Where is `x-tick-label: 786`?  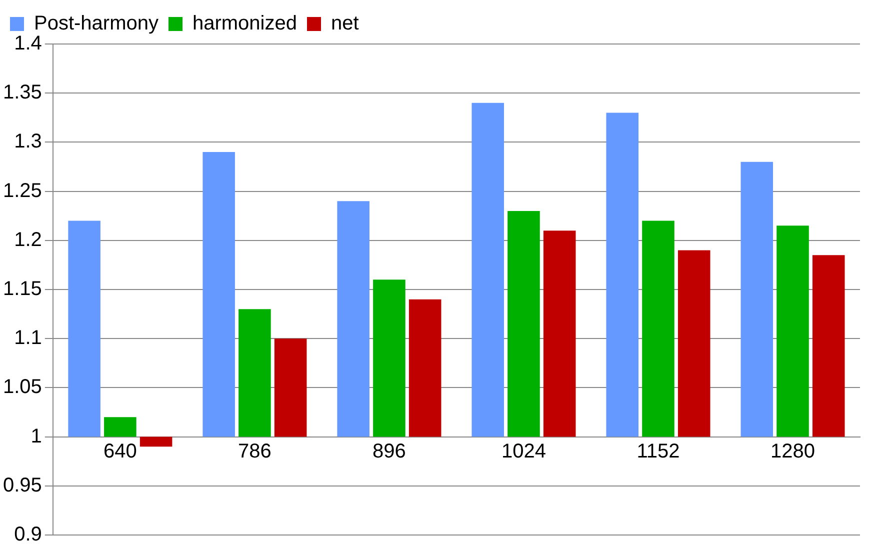
x-tick-label: 786 is located at coordinates (255, 451).